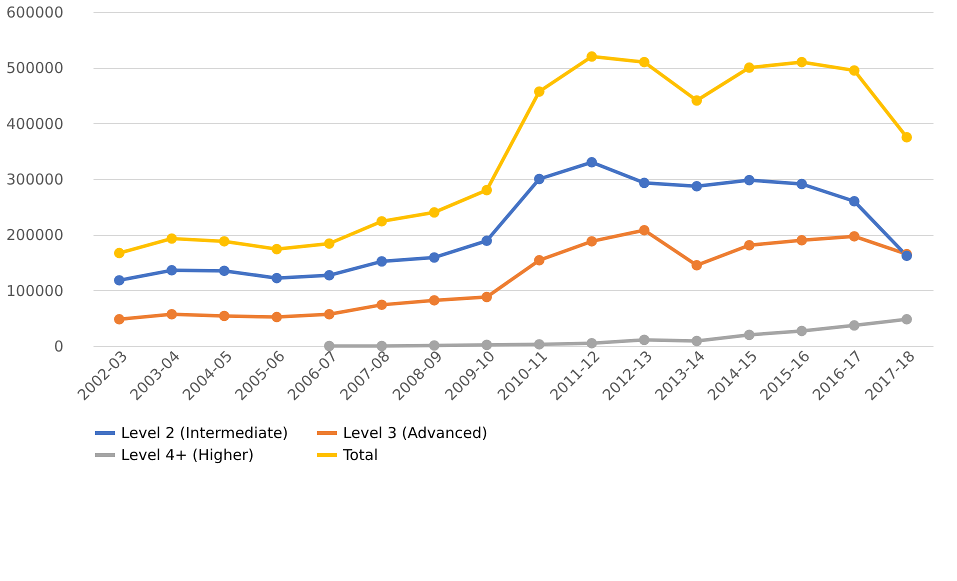  What do you see at coordinates (35, 13) in the screenshot?
I see `y-tick-label: 600000` at bounding box center [35, 13].